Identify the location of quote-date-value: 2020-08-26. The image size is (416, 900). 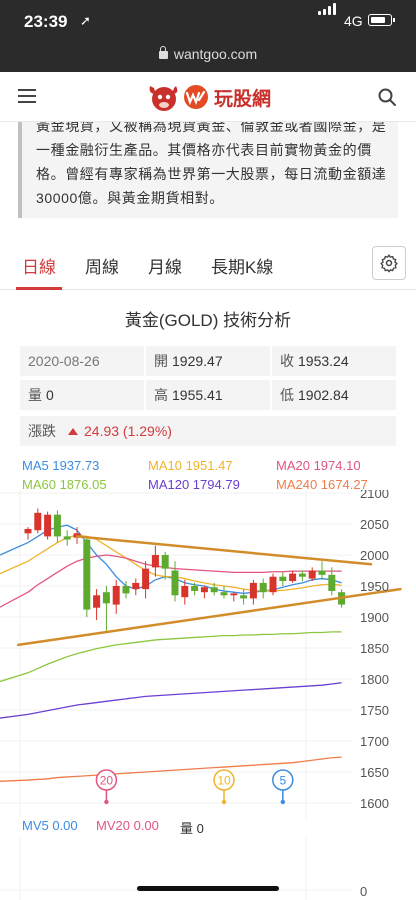
(64, 361).